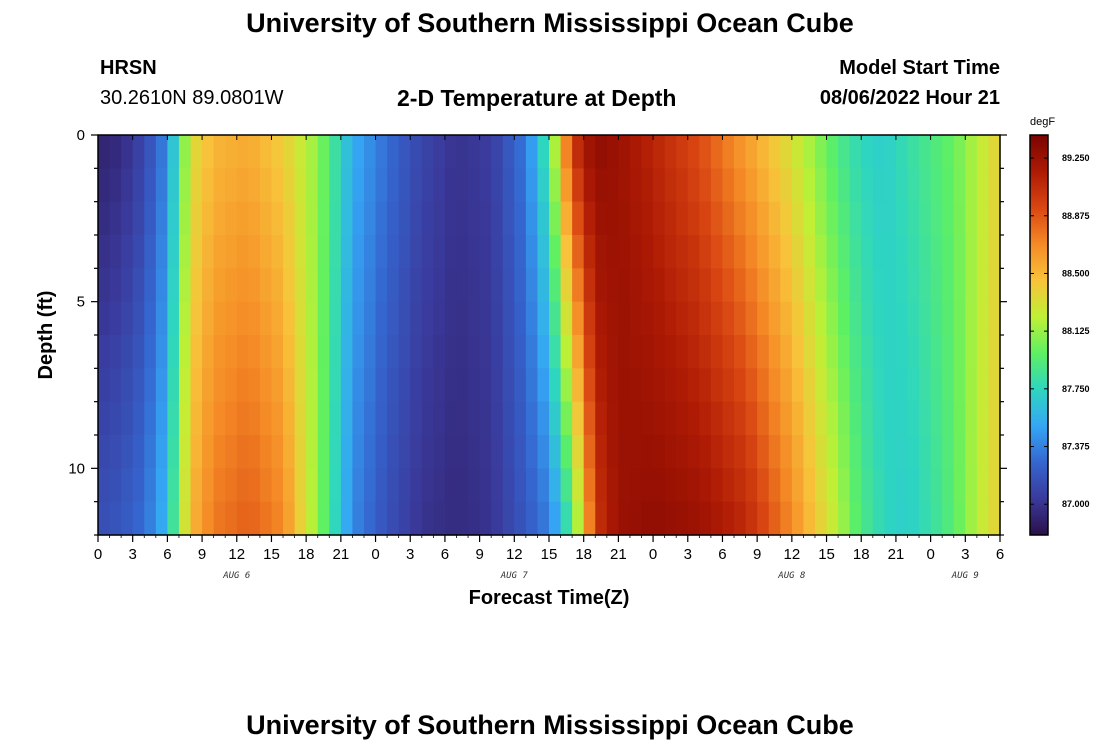 The image size is (1100, 750). Describe the element at coordinates (722, 554) in the screenshot. I see `x-tick-label: 6` at that location.